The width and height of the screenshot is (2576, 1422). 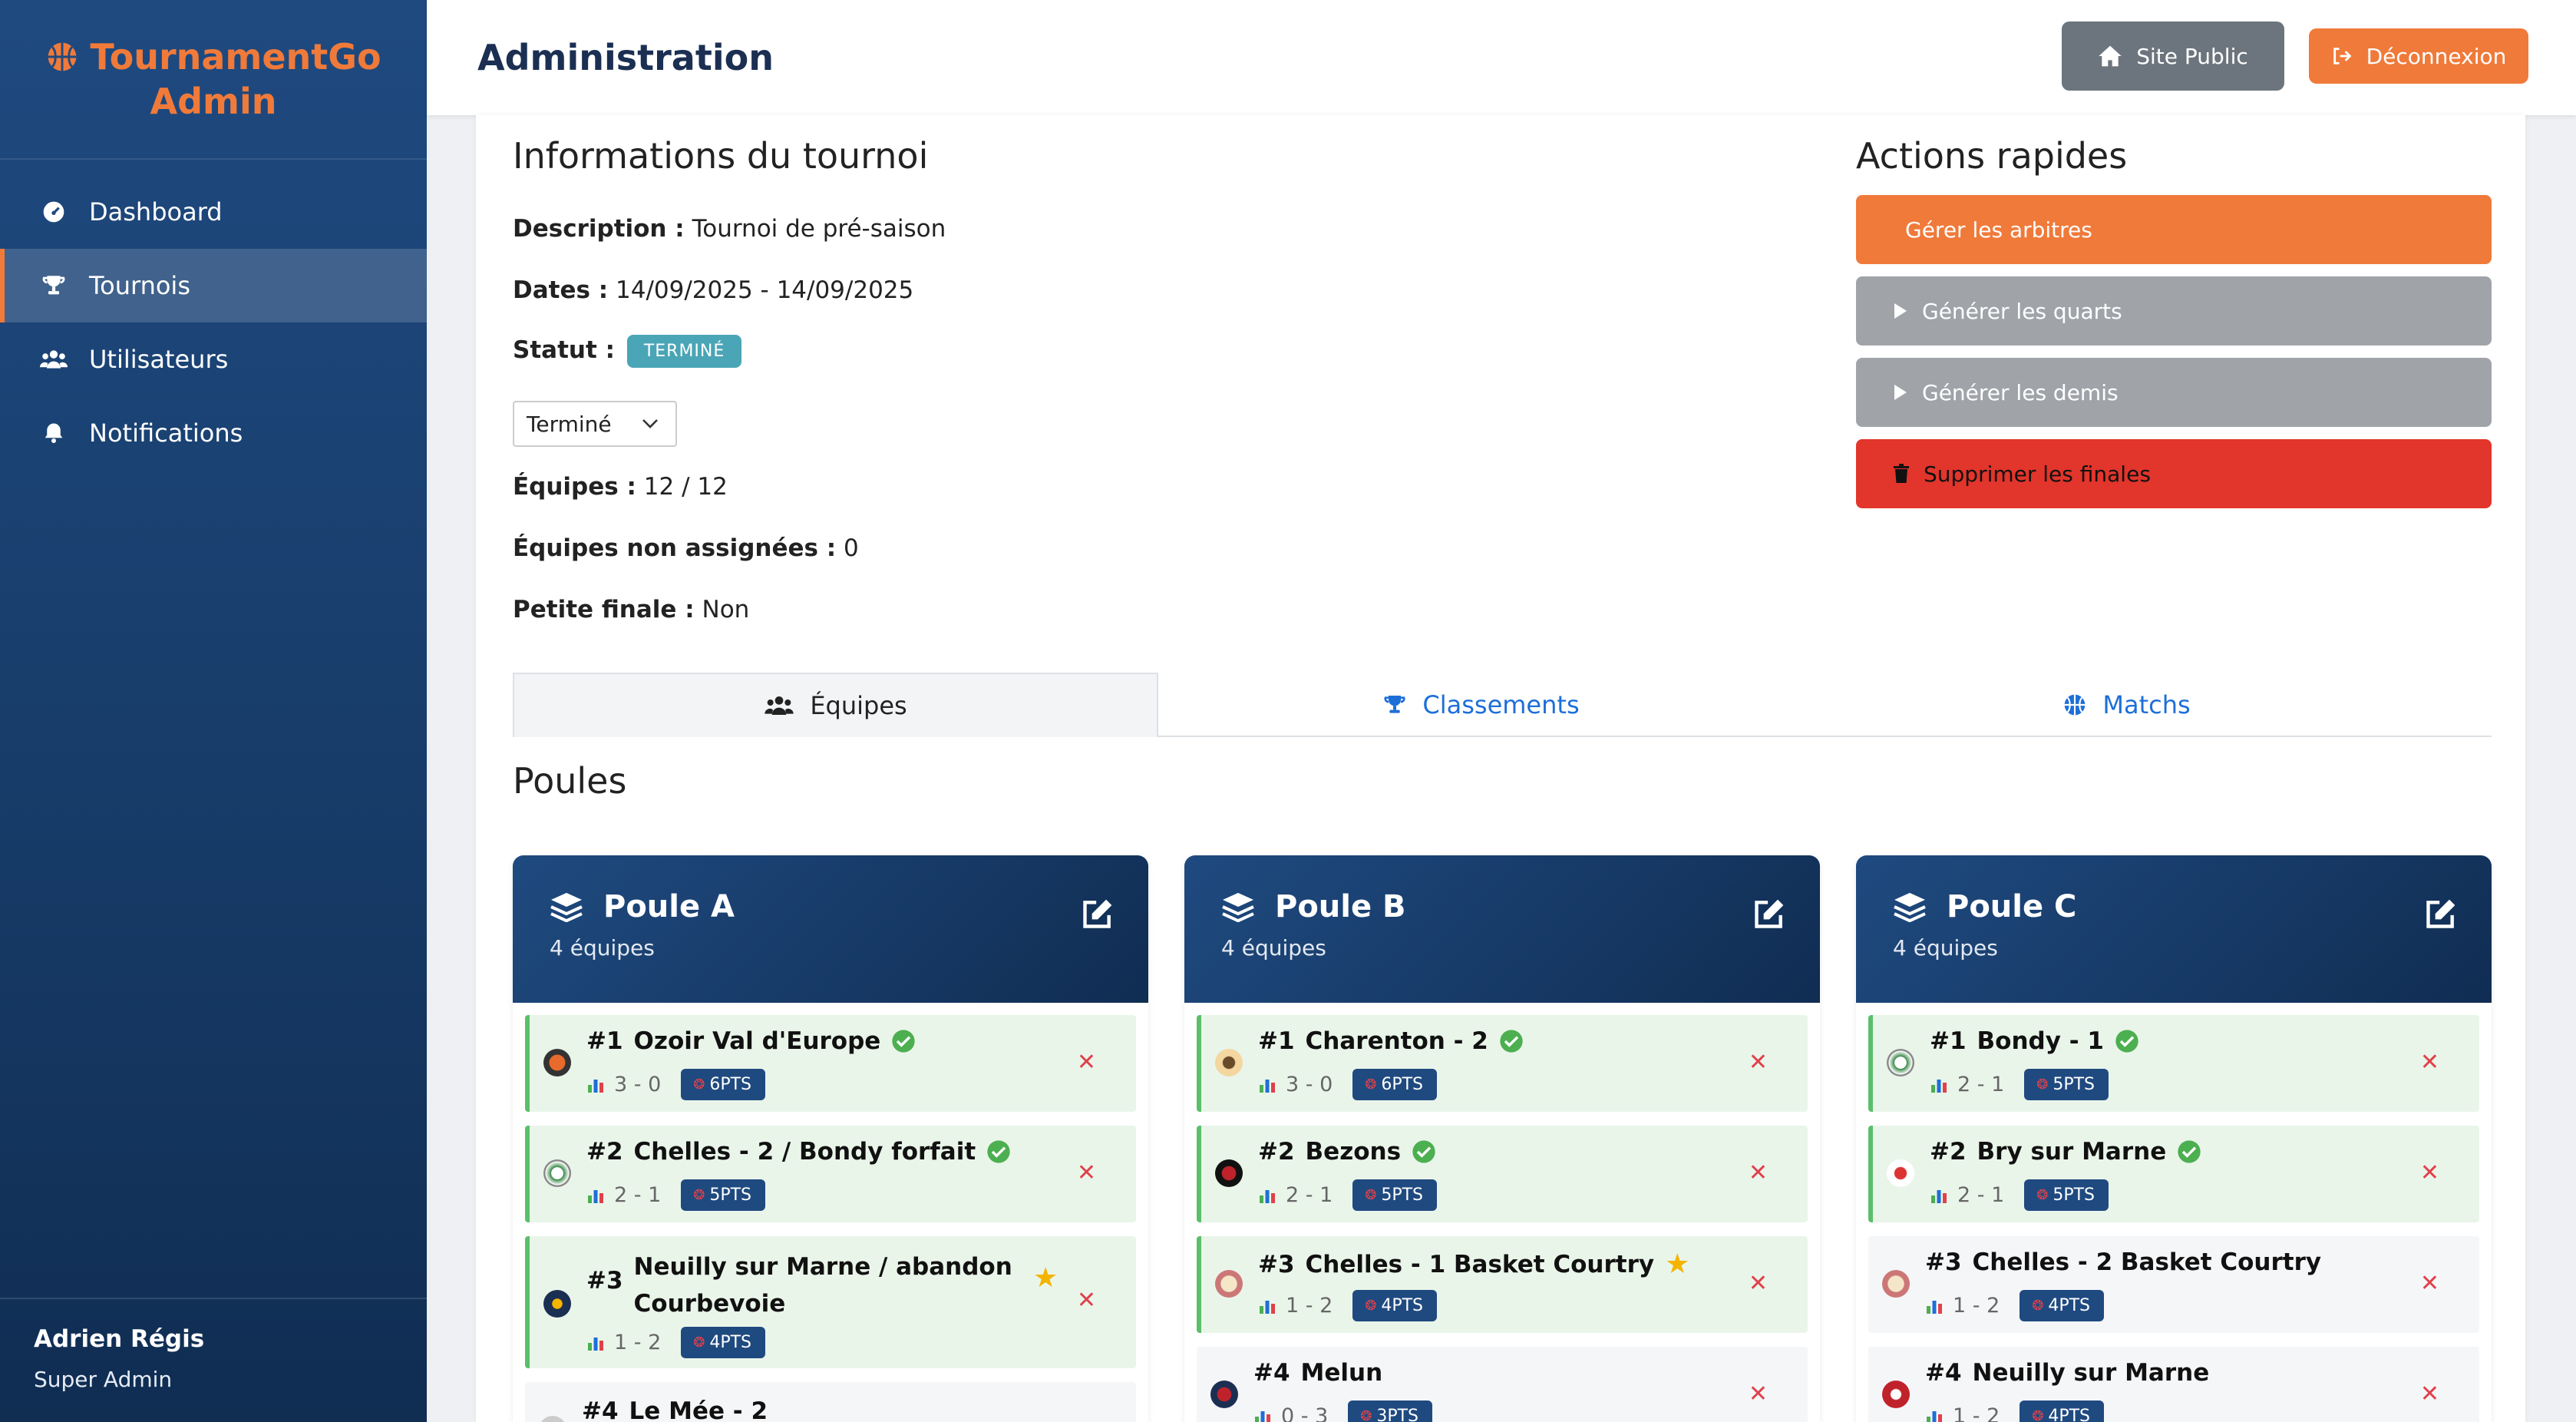 I want to click on tab-matchs: Matchs, so click(x=2126, y=705).